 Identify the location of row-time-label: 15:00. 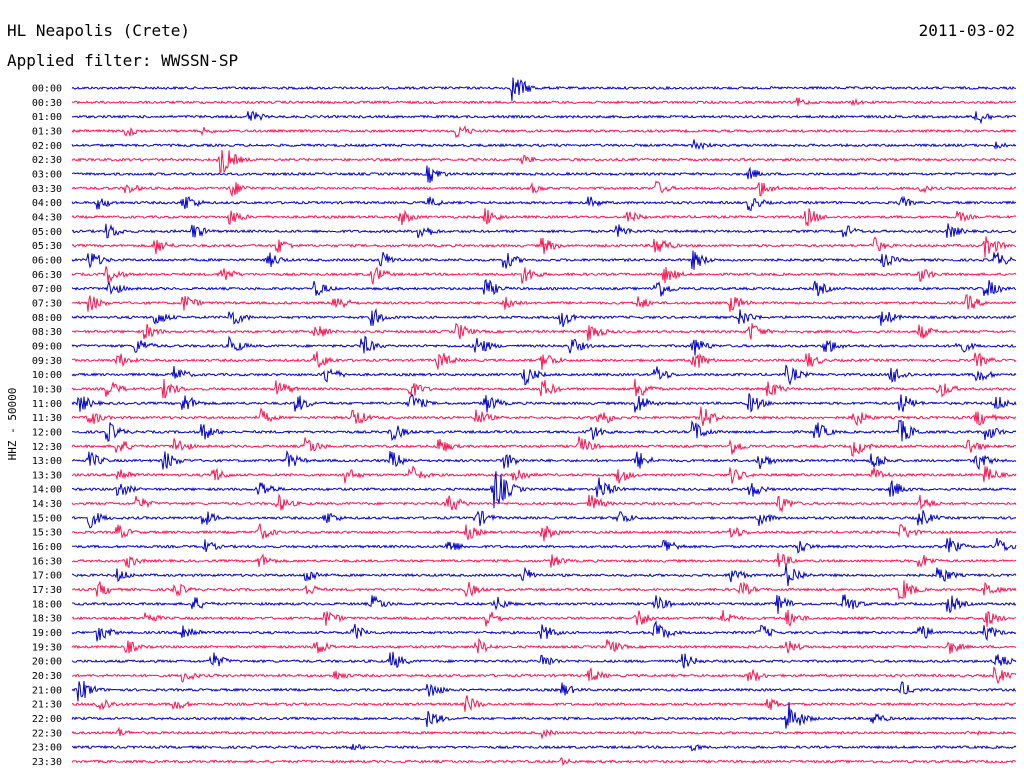
(47, 518).